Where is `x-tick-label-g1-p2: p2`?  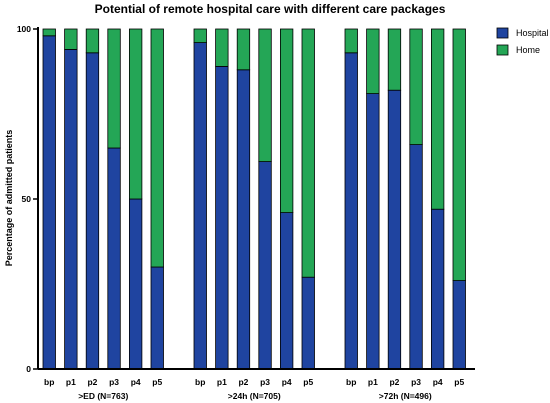 x-tick-label-g1-p2: p2 is located at coordinates (92, 382).